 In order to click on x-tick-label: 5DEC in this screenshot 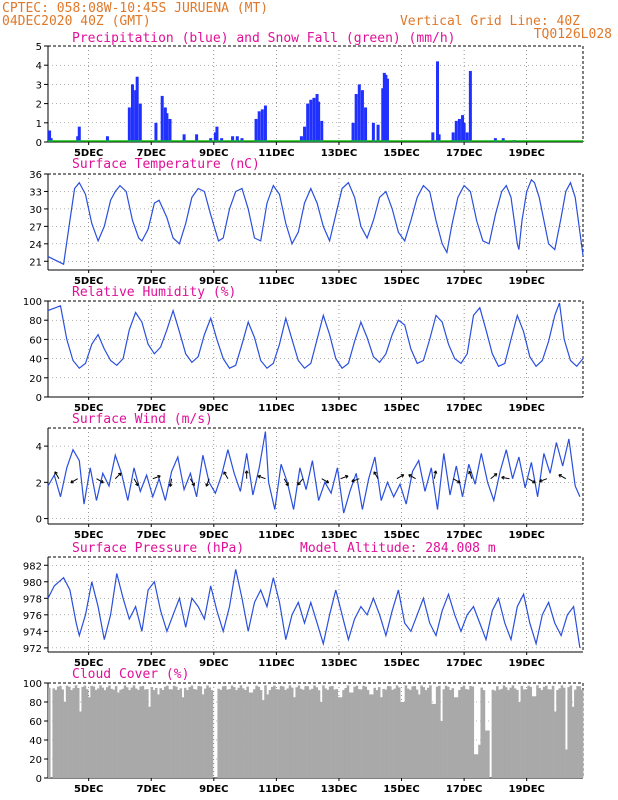, I will do `click(88, 789)`.